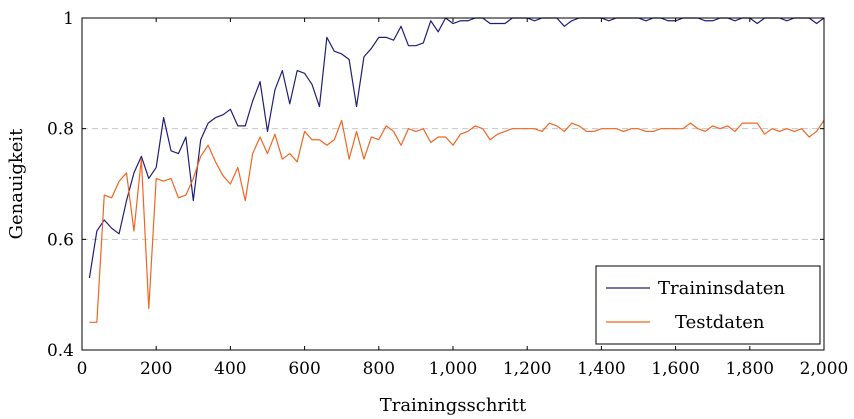 The image size is (854, 419). I want to click on x-tick-label: 400, so click(230, 369).